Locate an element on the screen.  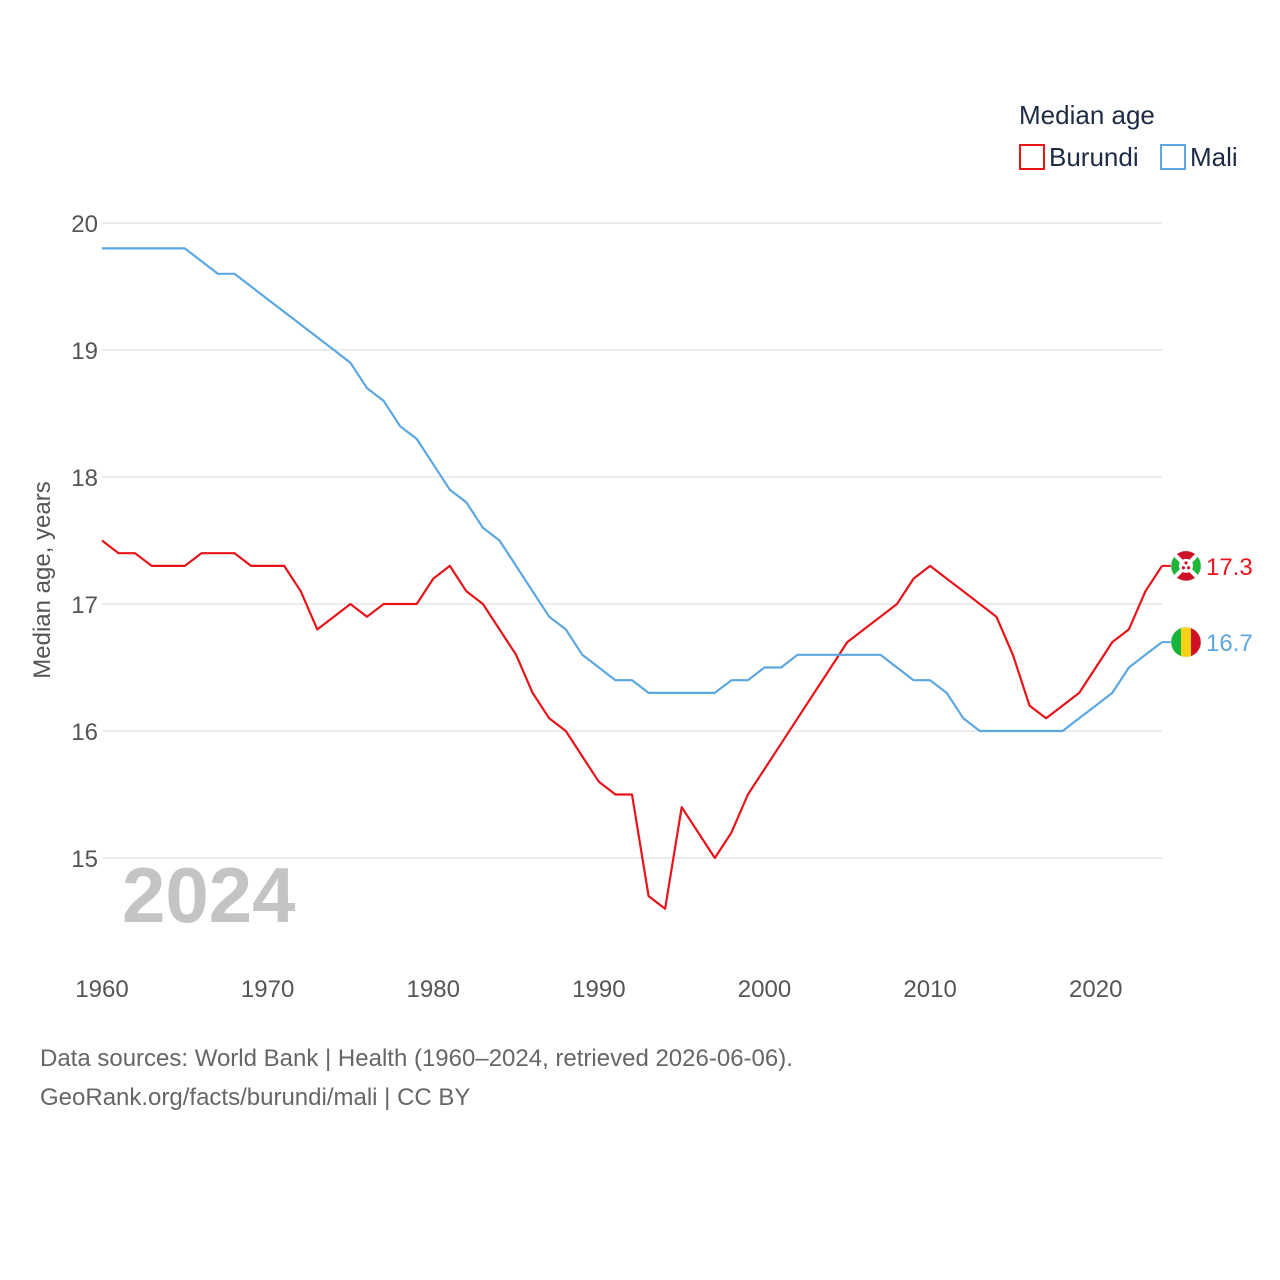
legend-label-mali: Mali is located at coordinates (1214, 157).